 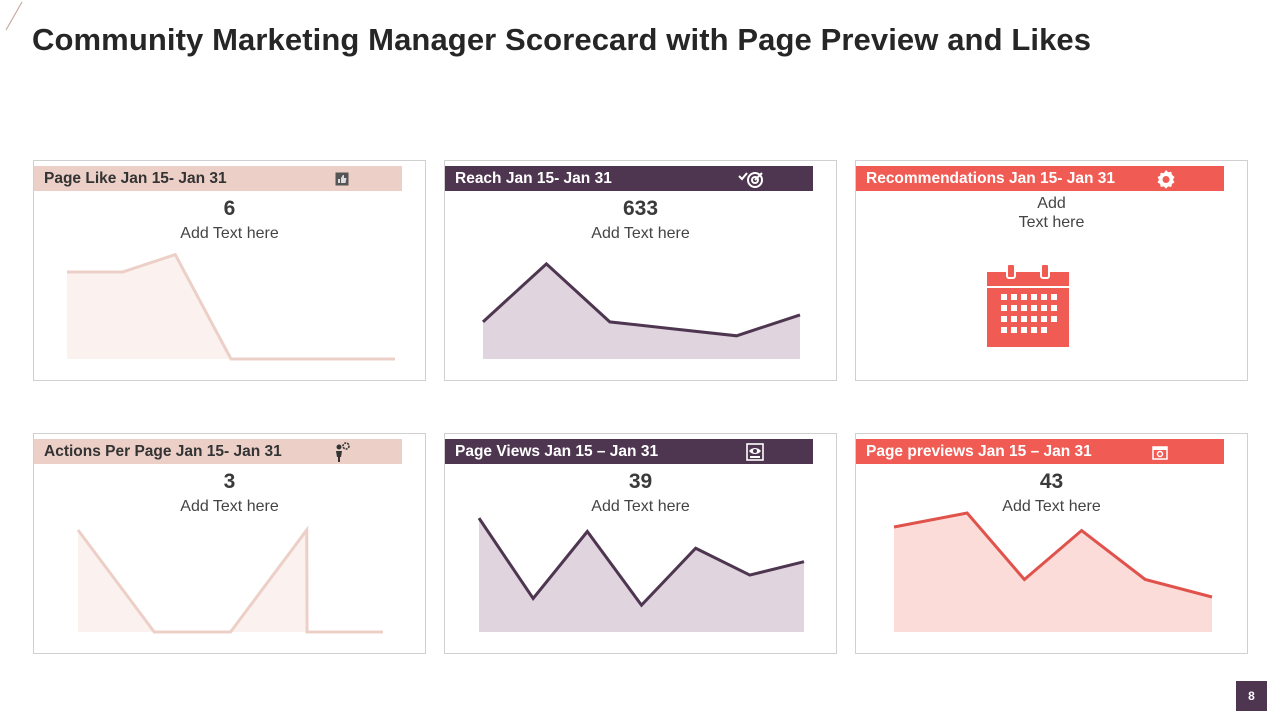 I want to click on card-header: Actions Per Page Jan 15- Jan 31, so click(x=218, y=451).